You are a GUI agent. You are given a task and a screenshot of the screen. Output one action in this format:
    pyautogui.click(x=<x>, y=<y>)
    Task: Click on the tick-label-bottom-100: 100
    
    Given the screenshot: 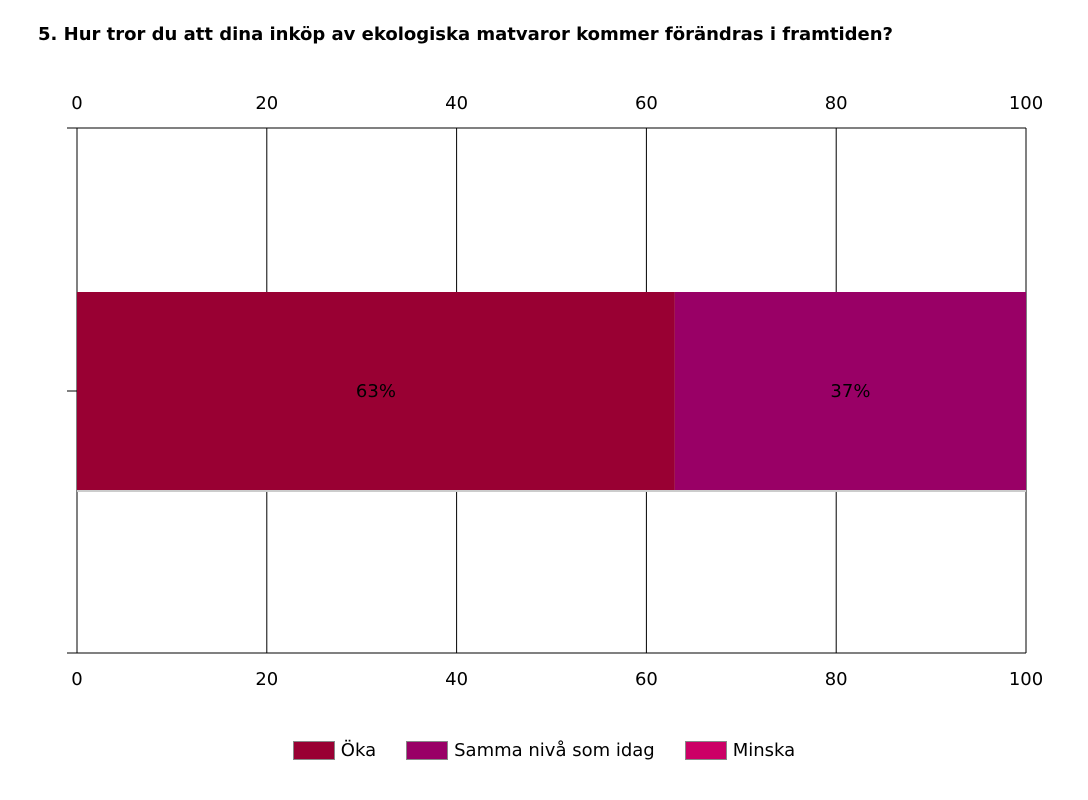 What is the action you would take?
    pyautogui.click(x=1026, y=679)
    